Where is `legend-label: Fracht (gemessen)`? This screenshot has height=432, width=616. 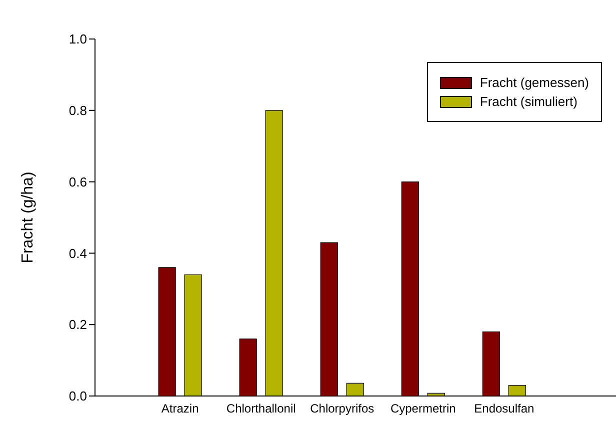
legend-label: Fracht (gemessen) is located at coordinates (534, 82).